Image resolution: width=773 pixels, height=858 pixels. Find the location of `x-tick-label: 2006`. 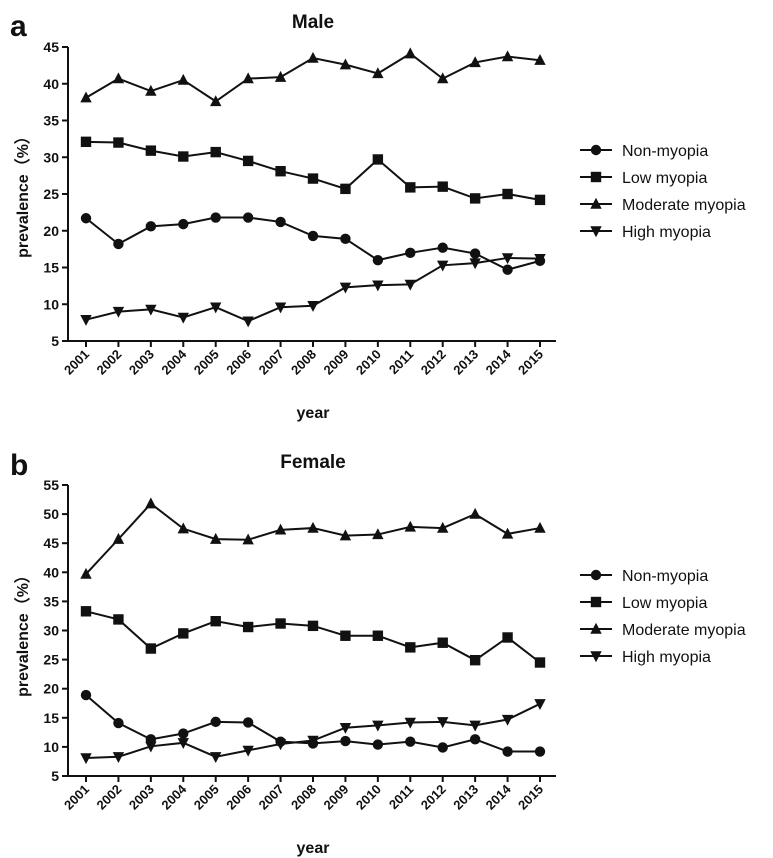

x-tick-label: 2006 is located at coordinates (238, 797).